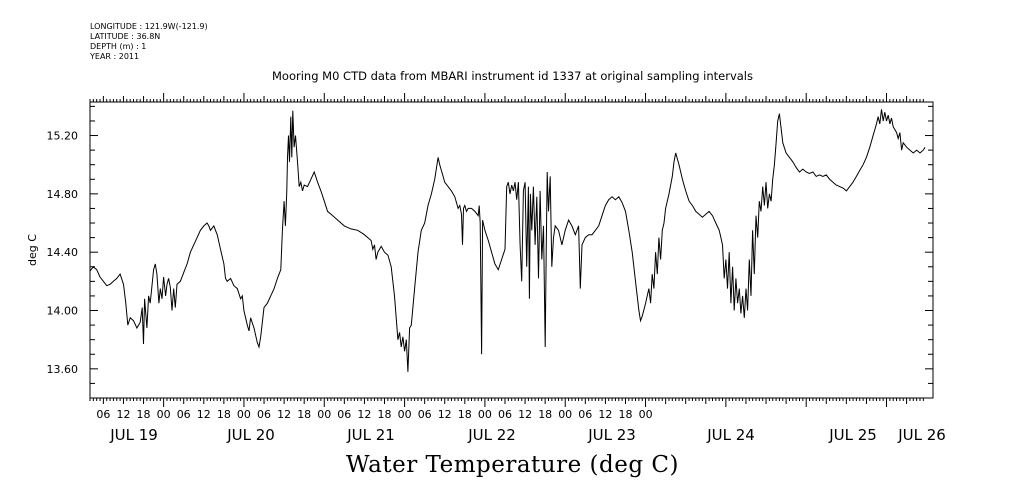 This screenshot has width=1009, height=504. I want to click on x-day-label: JUL 23, so click(611, 435).